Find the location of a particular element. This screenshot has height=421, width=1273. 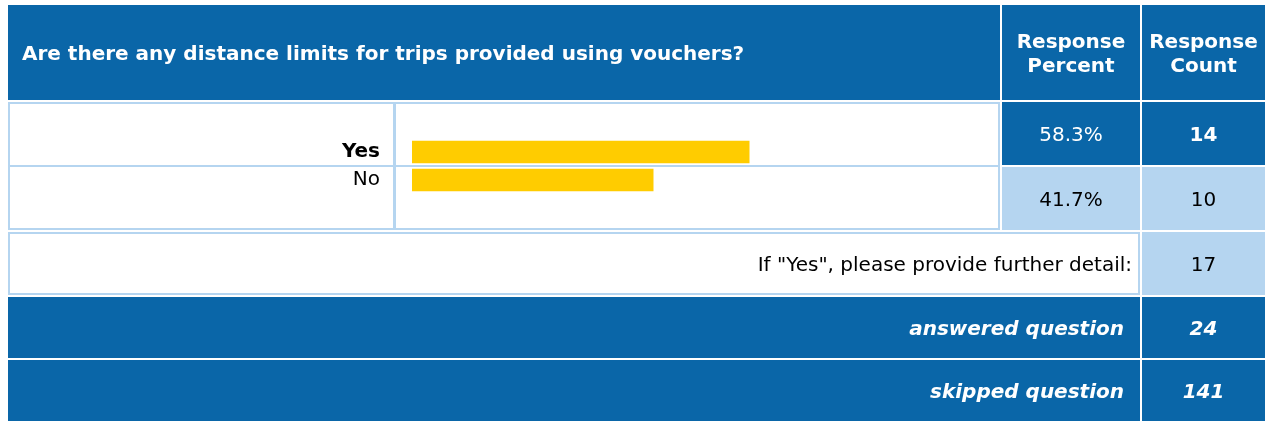

y-tick-label: No is located at coordinates (366, 178).